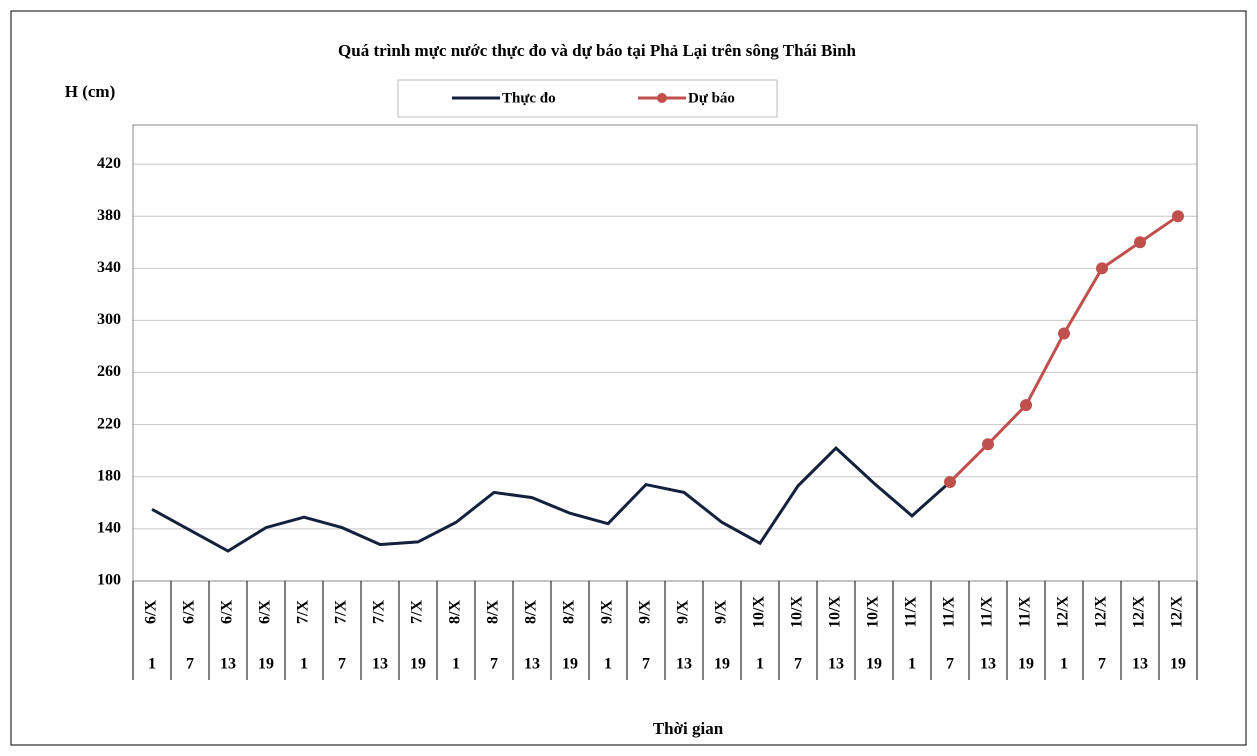  What do you see at coordinates (90, 91) in the screenshot?
I see `y-axis-label: H (cm)` at bounding box center [90, 91].